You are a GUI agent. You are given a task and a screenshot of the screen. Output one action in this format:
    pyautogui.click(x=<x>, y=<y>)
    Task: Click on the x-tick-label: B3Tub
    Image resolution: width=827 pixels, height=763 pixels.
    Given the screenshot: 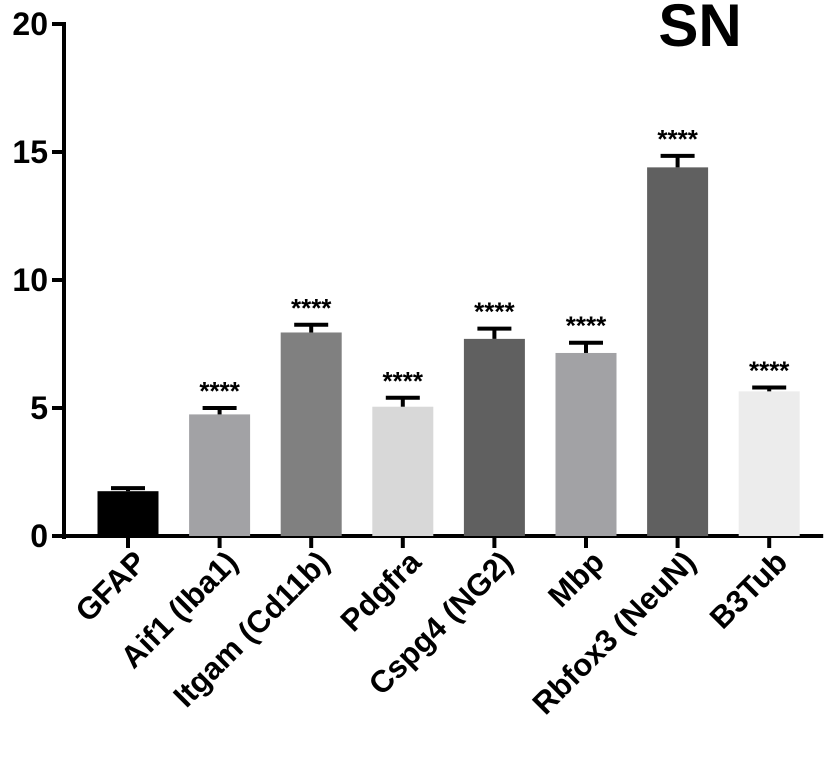 What is the action you would take?
    pyautogui.click(x=748, y=589)
    